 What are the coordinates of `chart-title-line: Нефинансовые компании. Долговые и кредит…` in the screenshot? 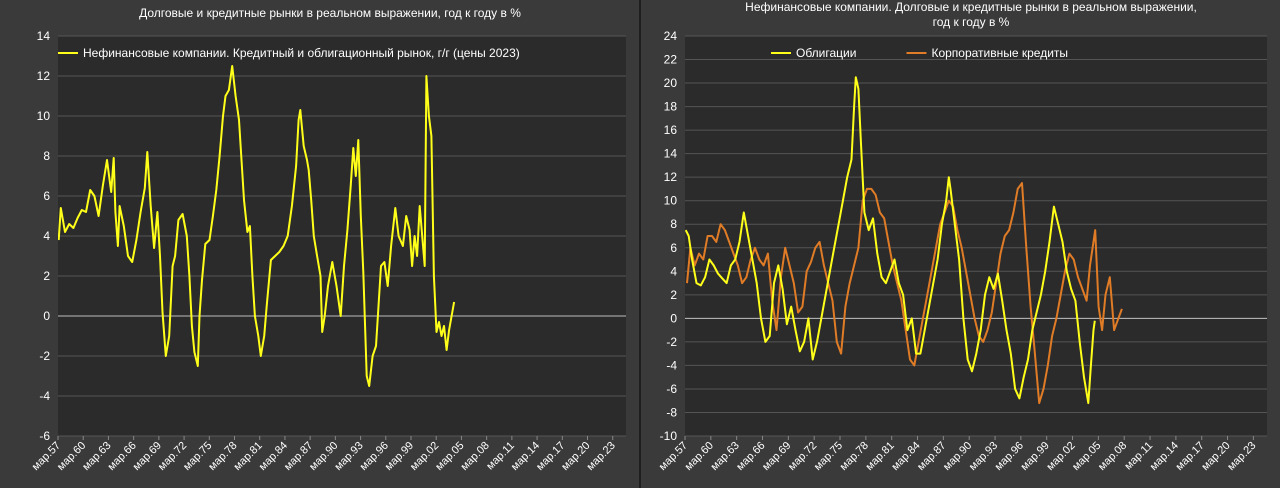 It's located at (971, 7).